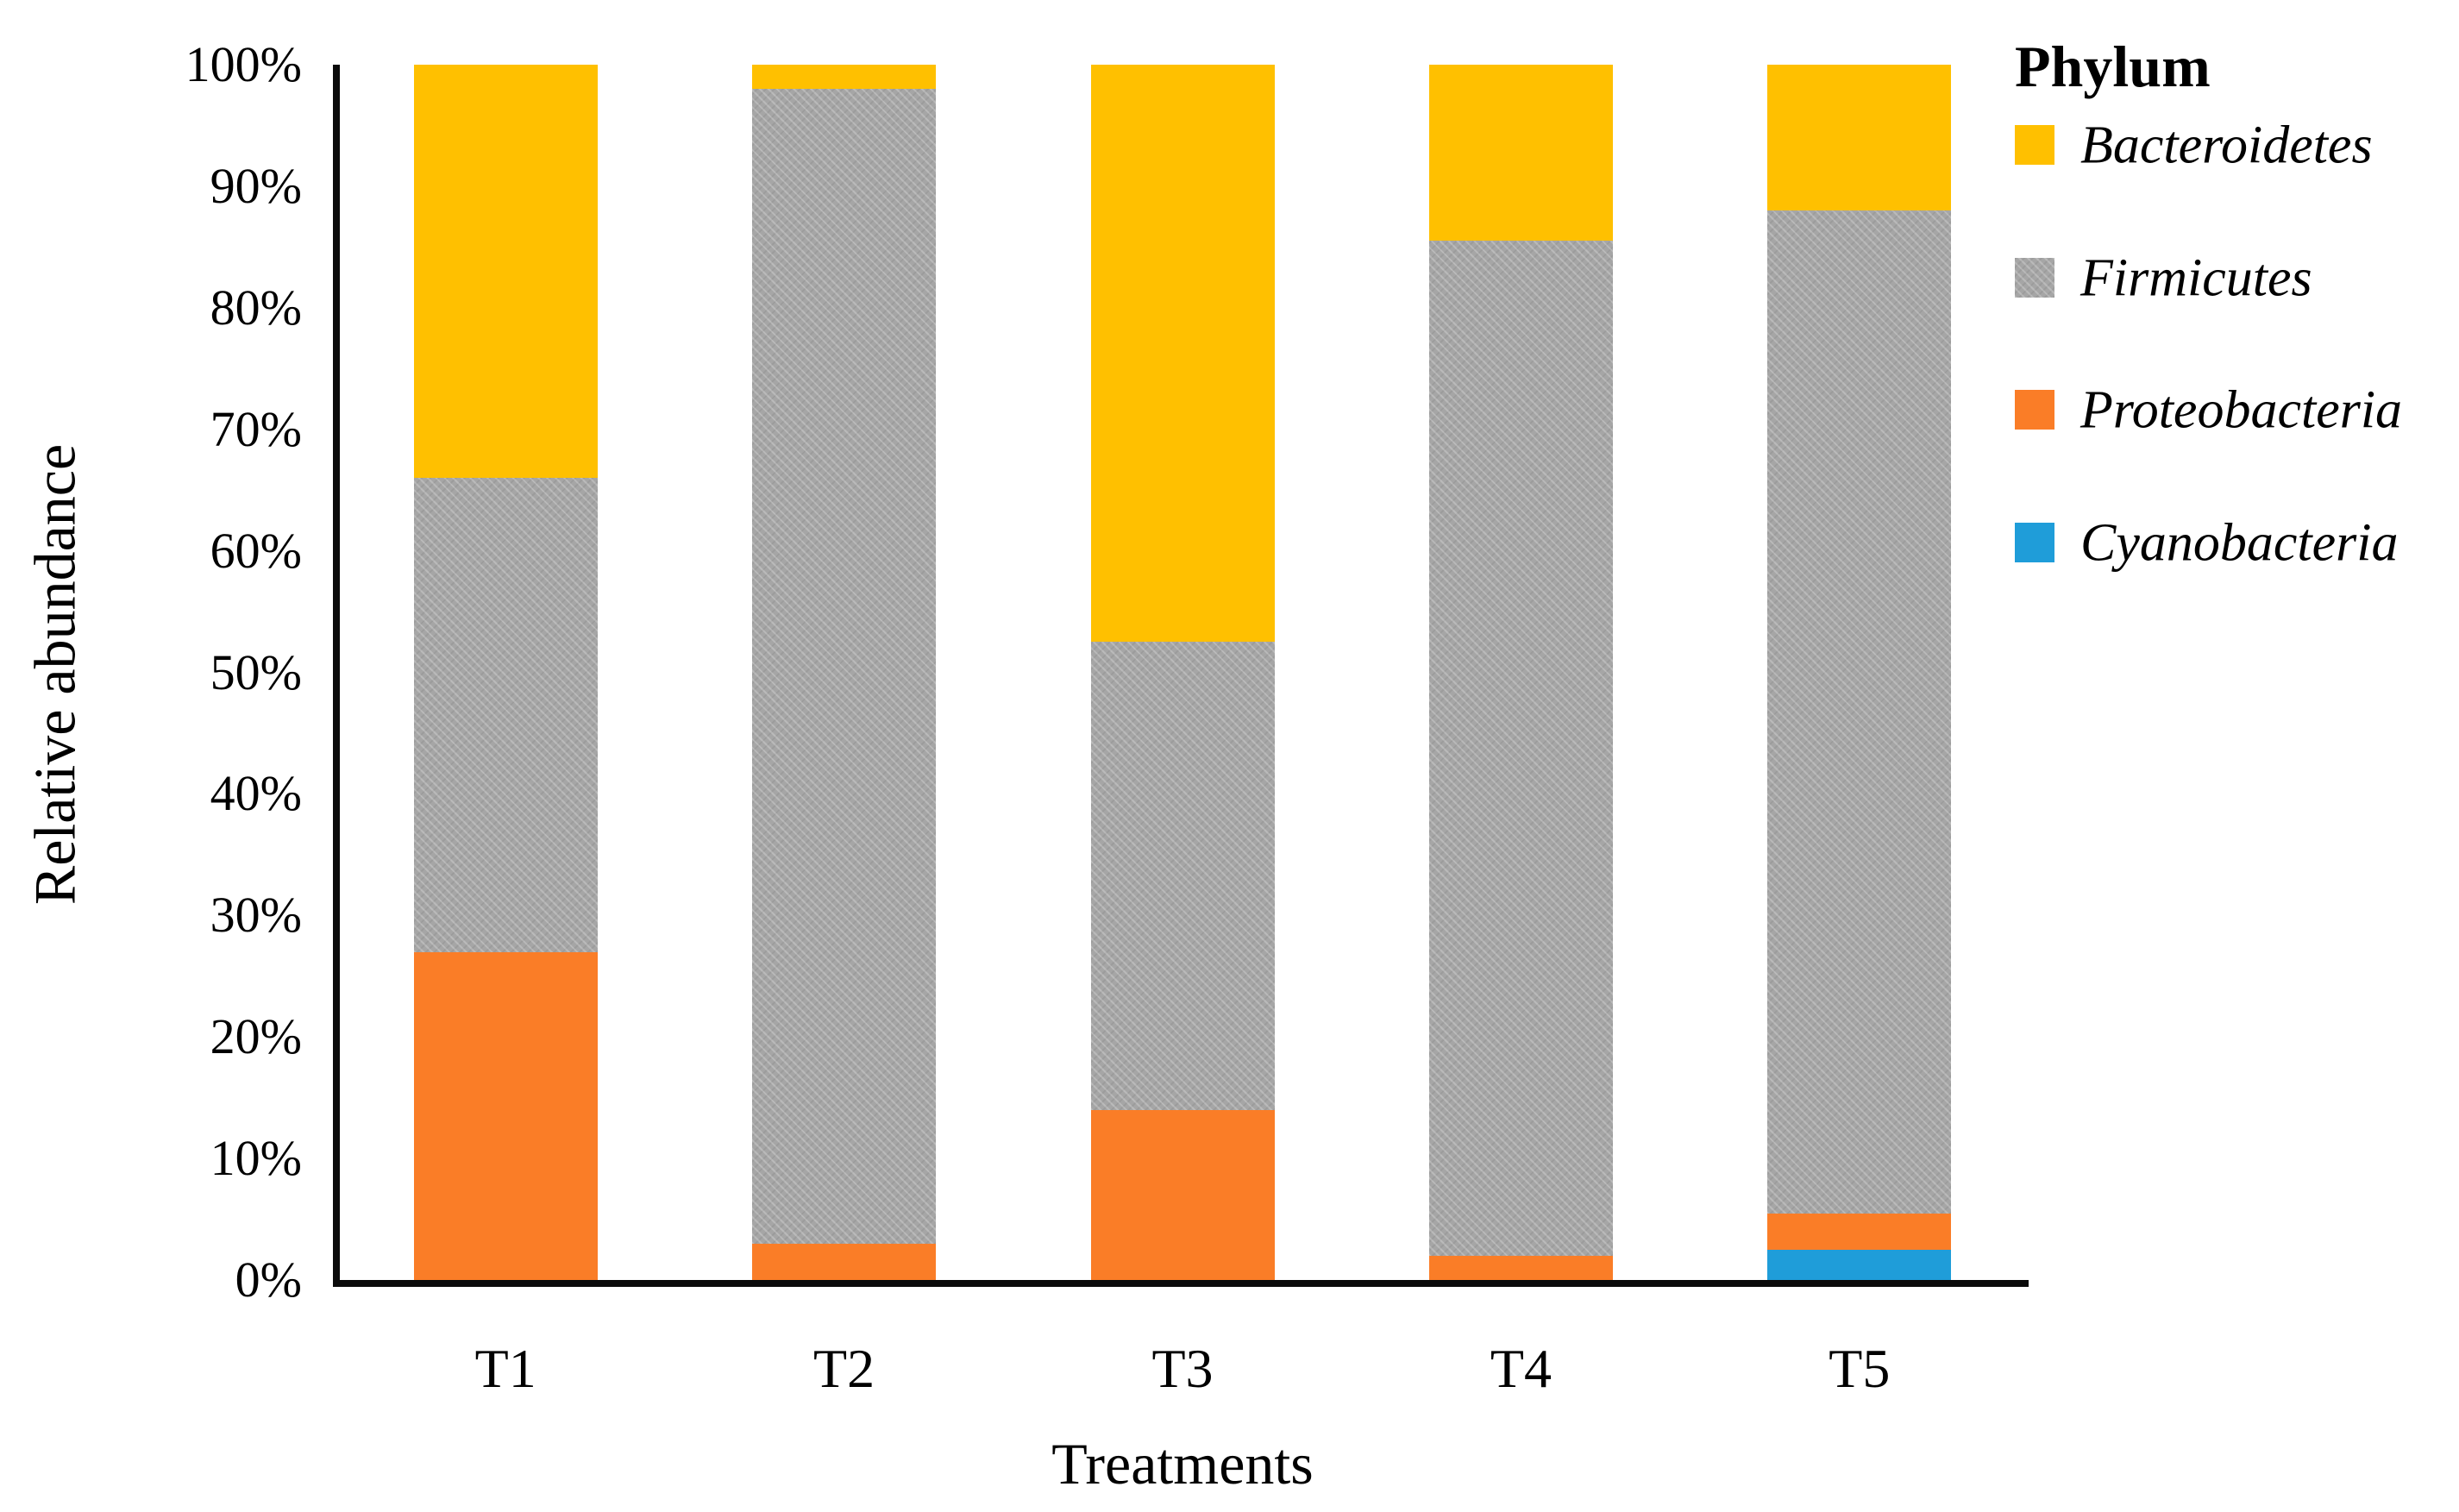  Describe the element at coordinates (506, 272) in the screenshot. I see `bar-segment-bacteroidetes-t1` at that location.